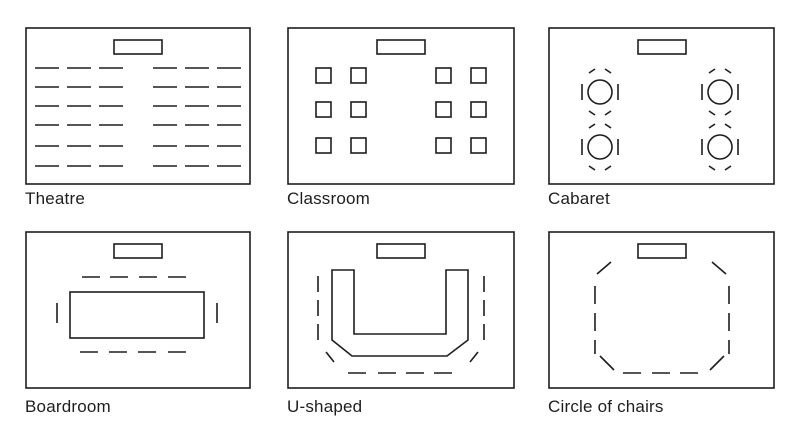 This screenshot has width=800, height=445. Describe the element at coordinates (400, 313) in the screenshot. I see `u-shaped-table` at that location.